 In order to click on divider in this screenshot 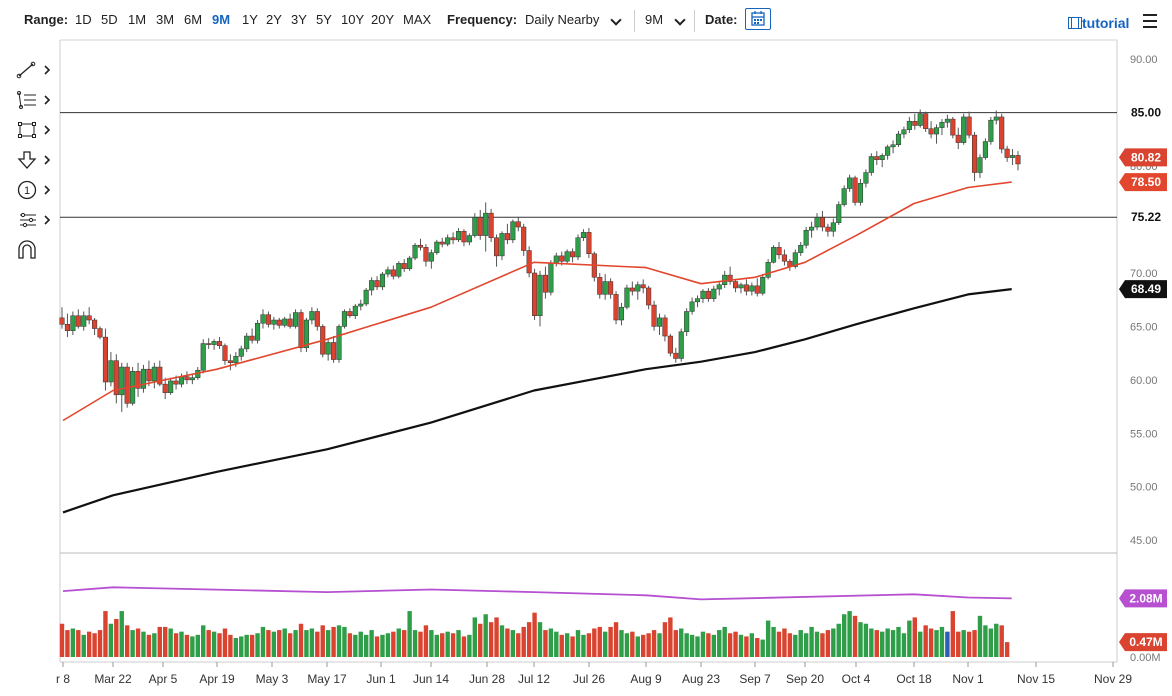, I will do `click(694, 21)`.